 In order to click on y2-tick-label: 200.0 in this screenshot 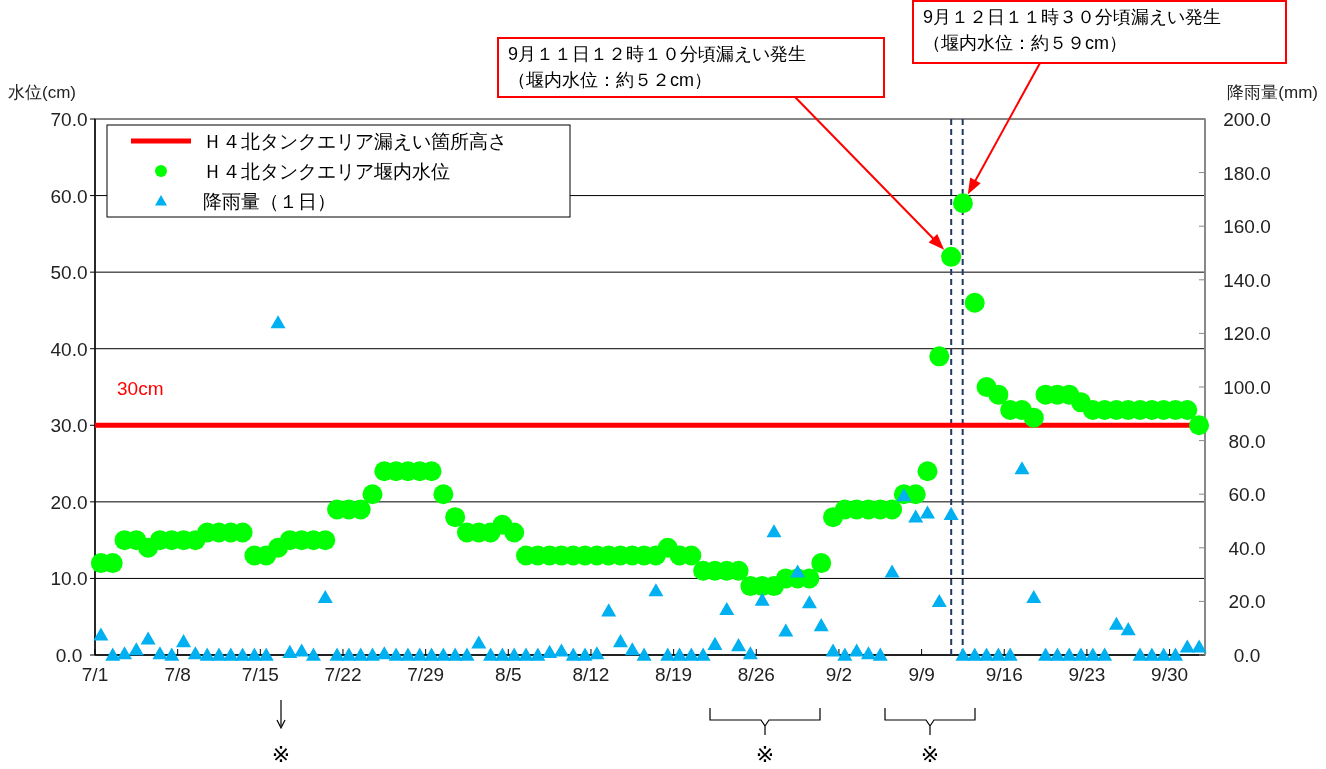, I will do `click(1247, 119)`.